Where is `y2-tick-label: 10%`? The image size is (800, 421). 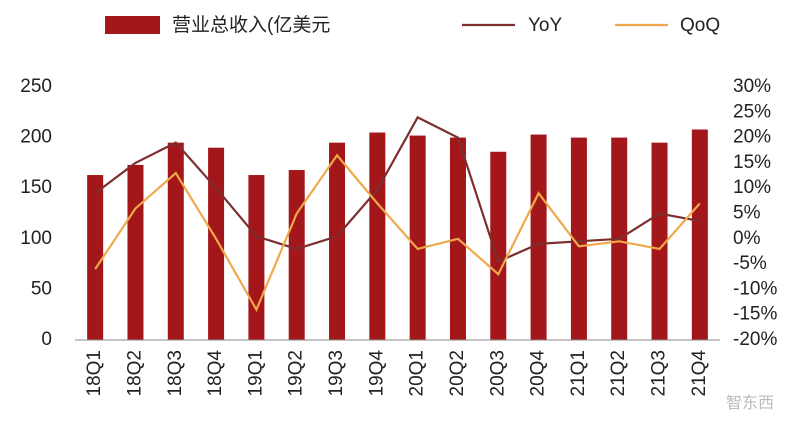 y2-tick-label: 10% is located at coordinates (752, 187).